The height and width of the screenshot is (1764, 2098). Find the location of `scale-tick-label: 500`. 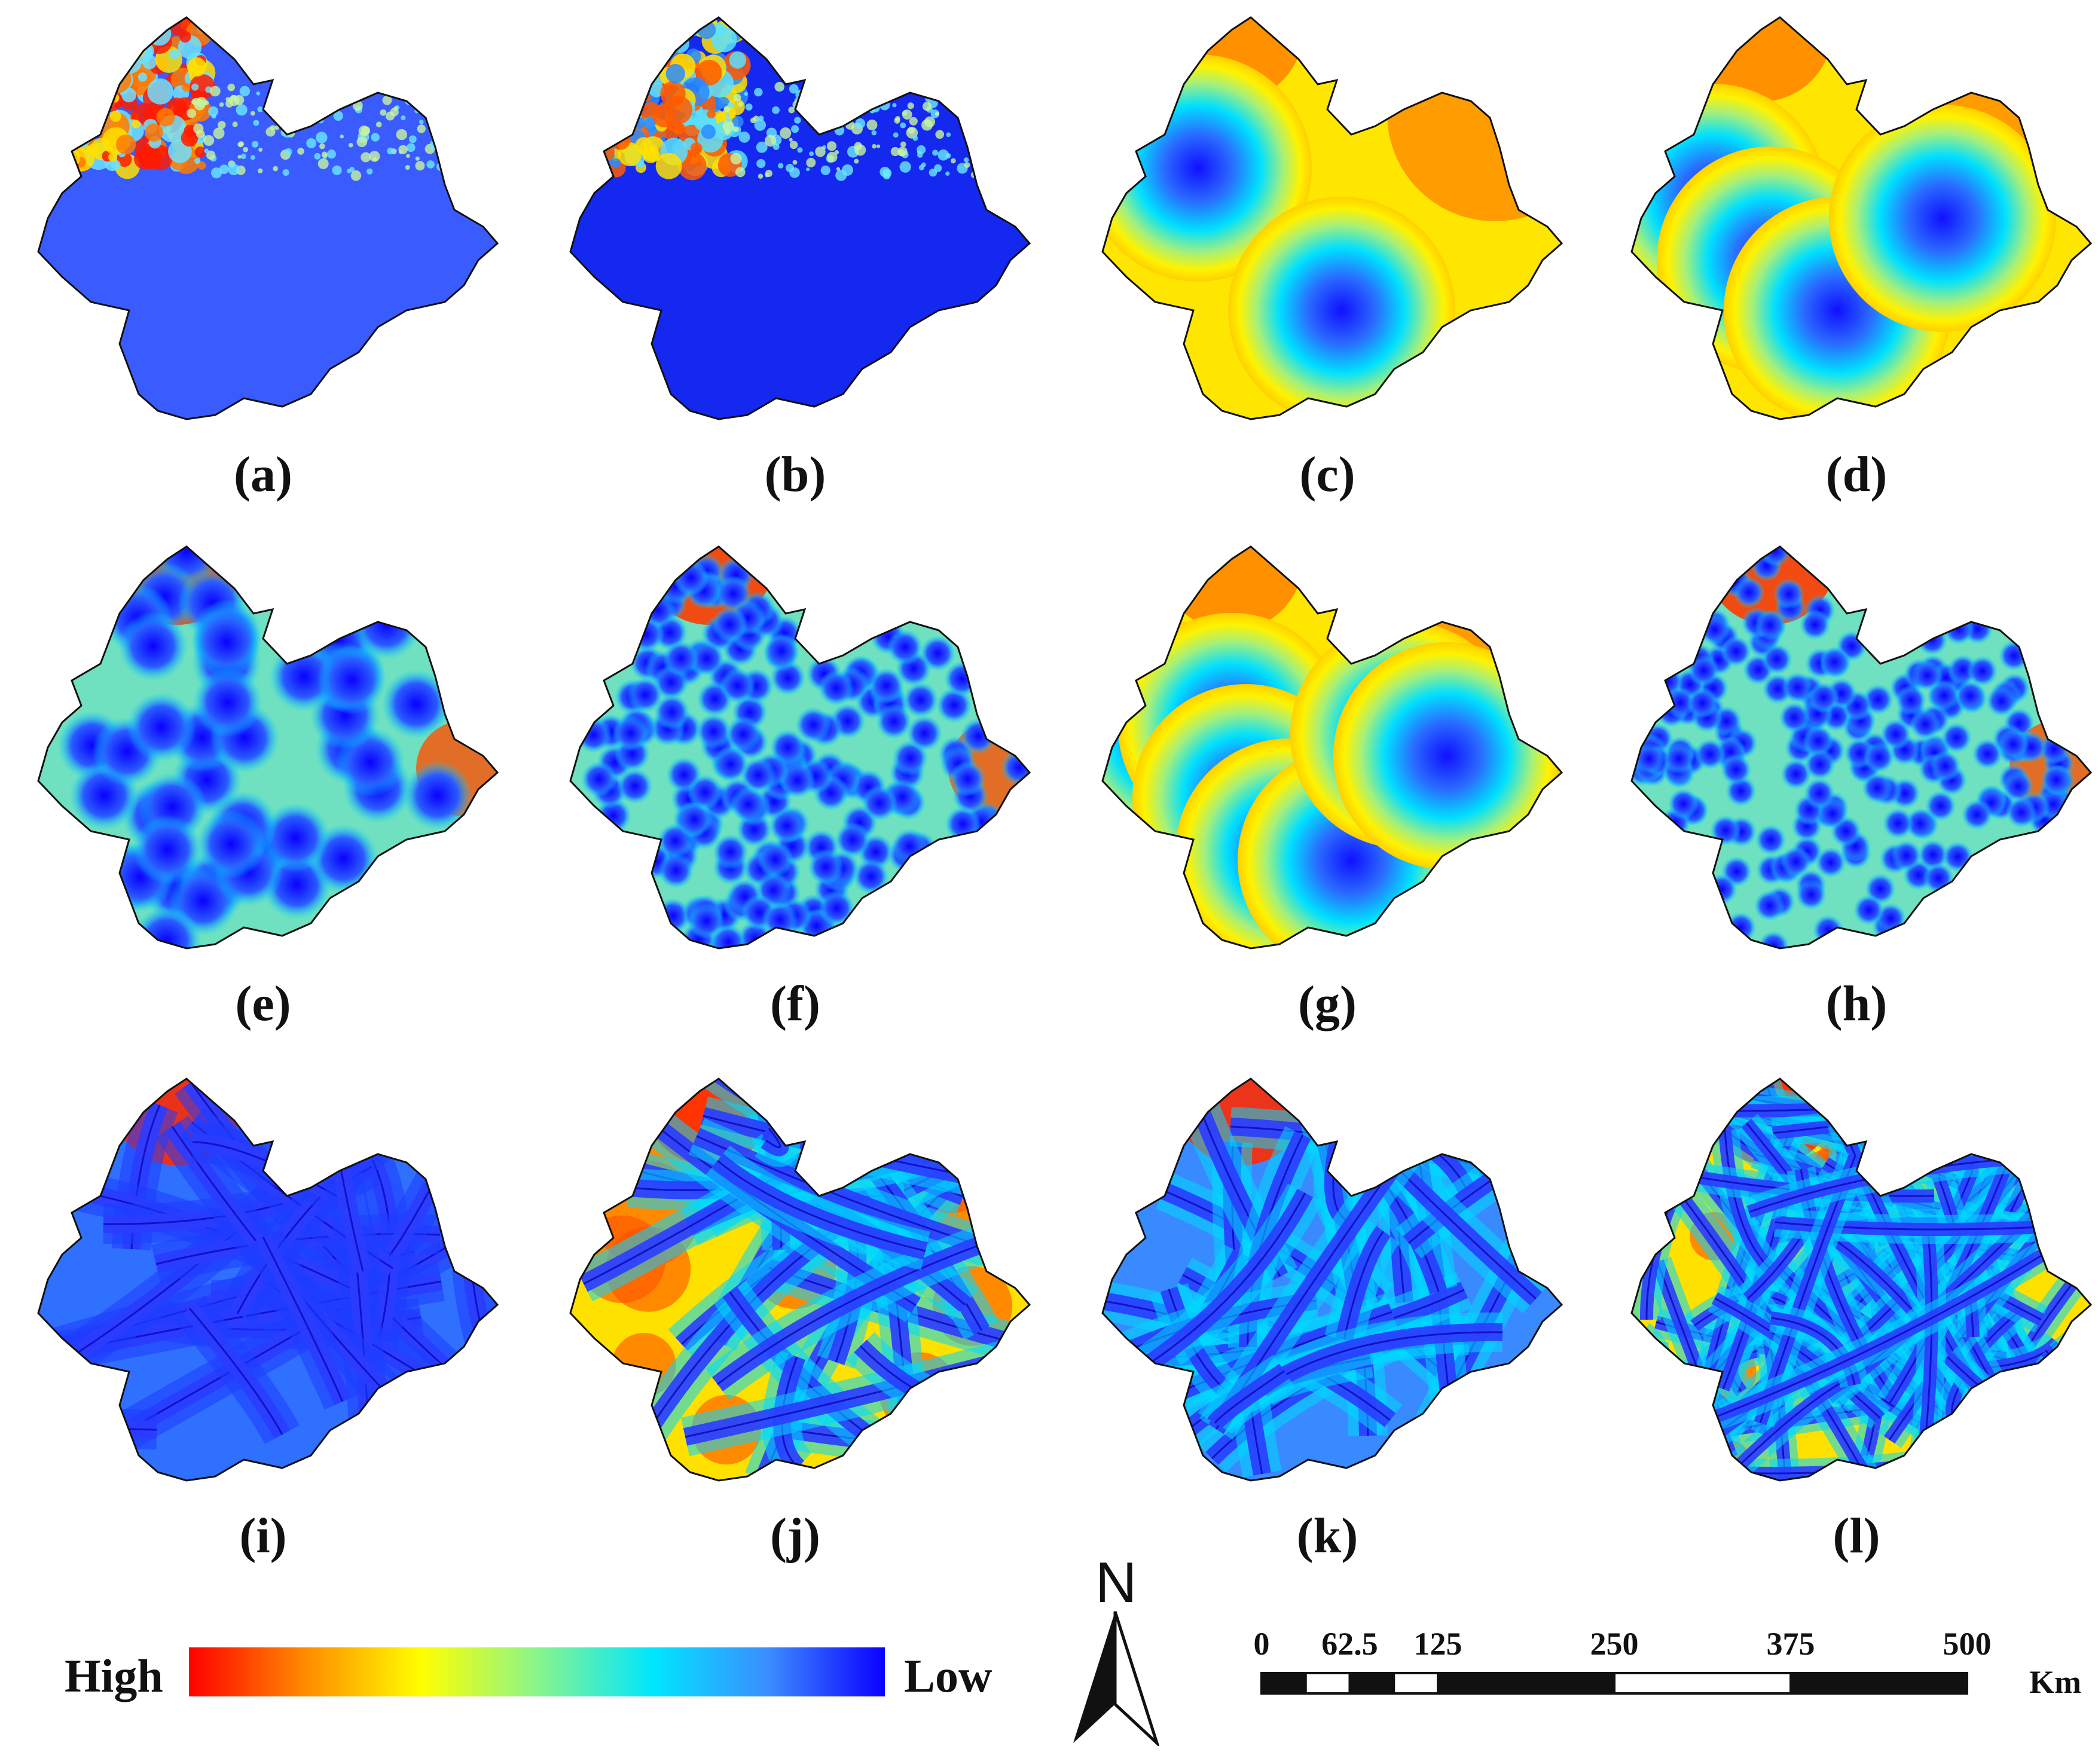

scale-tick-label: 500 is located at coordinates (1967, 1644).